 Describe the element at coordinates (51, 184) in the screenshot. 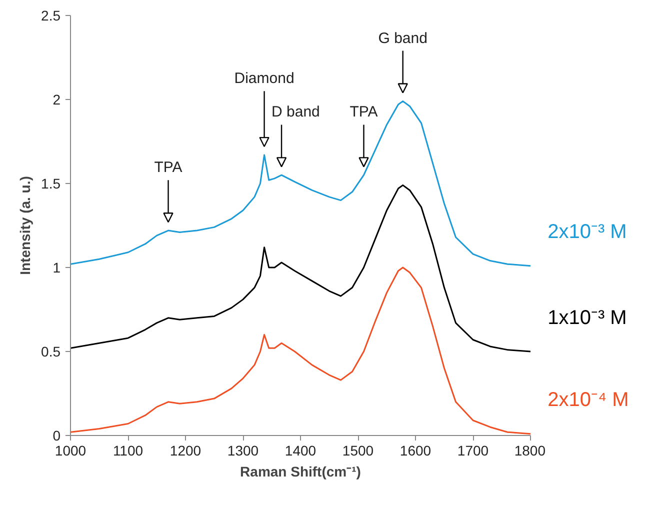

I see `y-tick-label: 1.5` at that location.